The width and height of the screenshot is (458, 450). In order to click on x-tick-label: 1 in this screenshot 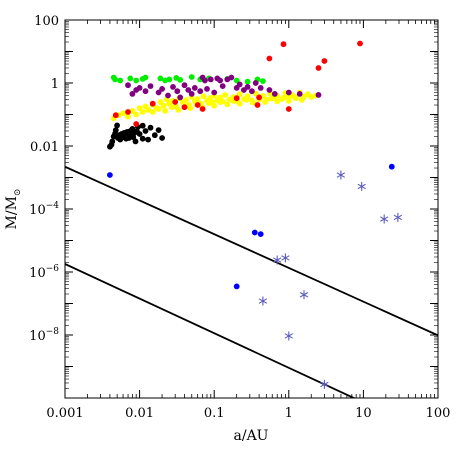, I will do `click(289, 413)`.